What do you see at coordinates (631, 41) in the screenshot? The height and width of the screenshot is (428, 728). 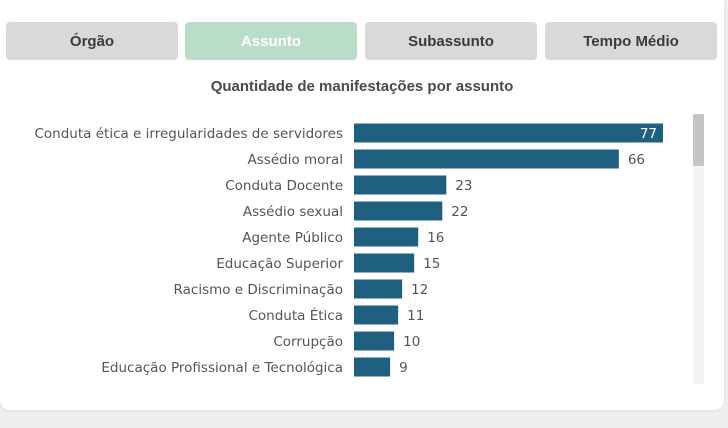 I see `tab-tempo-medio: Tempo Médio` at bounding box center [631, 41].